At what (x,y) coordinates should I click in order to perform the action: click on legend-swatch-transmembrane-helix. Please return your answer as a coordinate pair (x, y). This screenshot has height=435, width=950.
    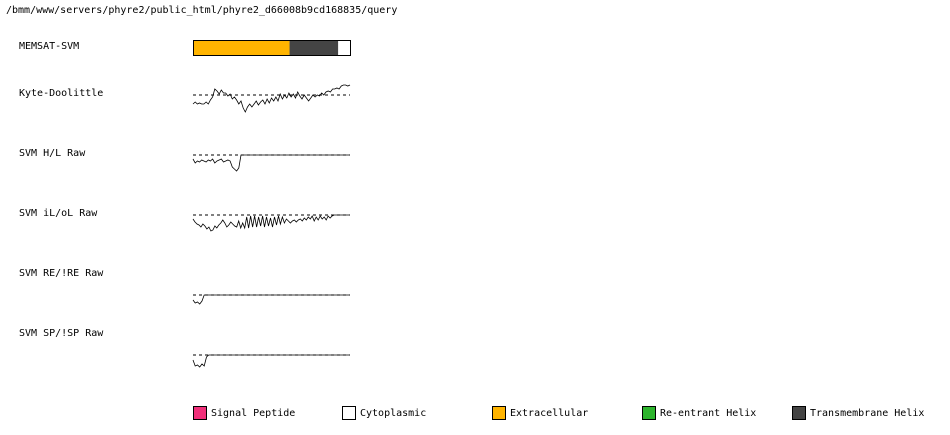
    Looking at the image, I should click on (799, 413).